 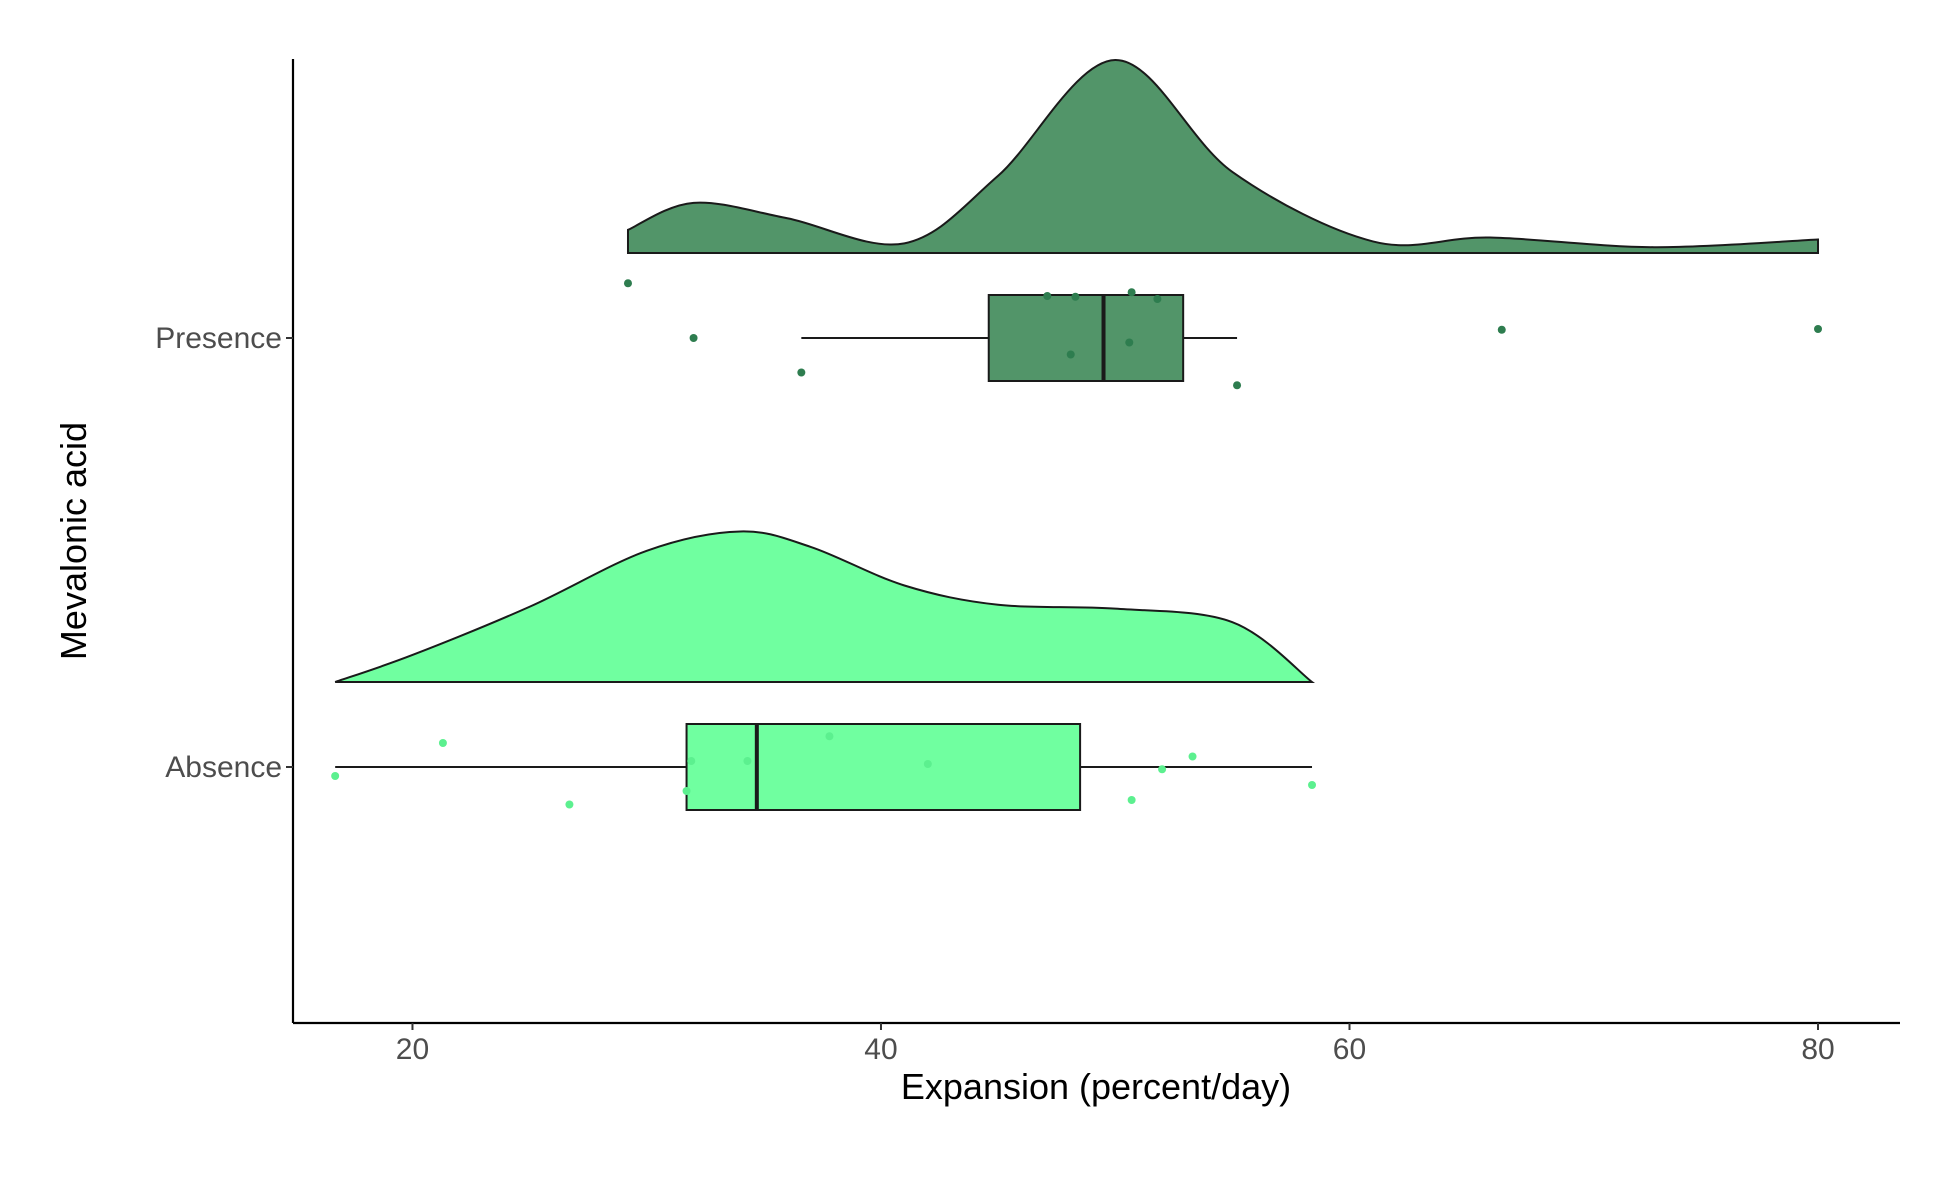 What do you see at coordinates (1096, 1086) in the screenshot?
I see `x-axis-title: Expansion (percent/day)` at bounding box center [1096, 1086].